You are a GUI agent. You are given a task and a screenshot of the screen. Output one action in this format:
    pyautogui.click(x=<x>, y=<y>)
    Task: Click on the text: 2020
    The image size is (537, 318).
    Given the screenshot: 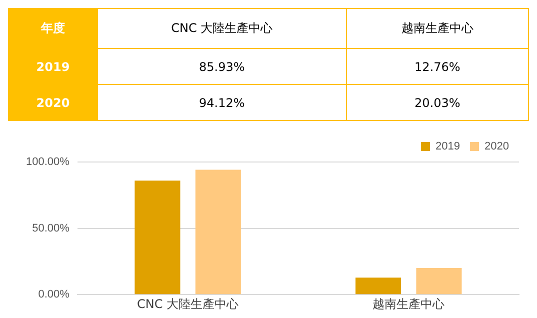 What is the action you would take?
    pyautogui.click(x=53, y=103)
    